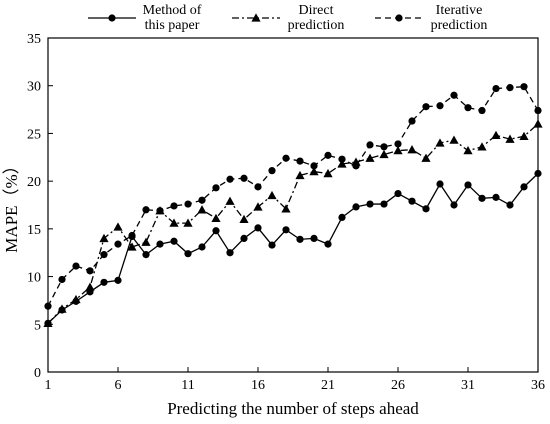 Image resolution: width=550 pixels, height=424 pixels. I want to click on y-tick-label-0: 0, so click(37, 373).